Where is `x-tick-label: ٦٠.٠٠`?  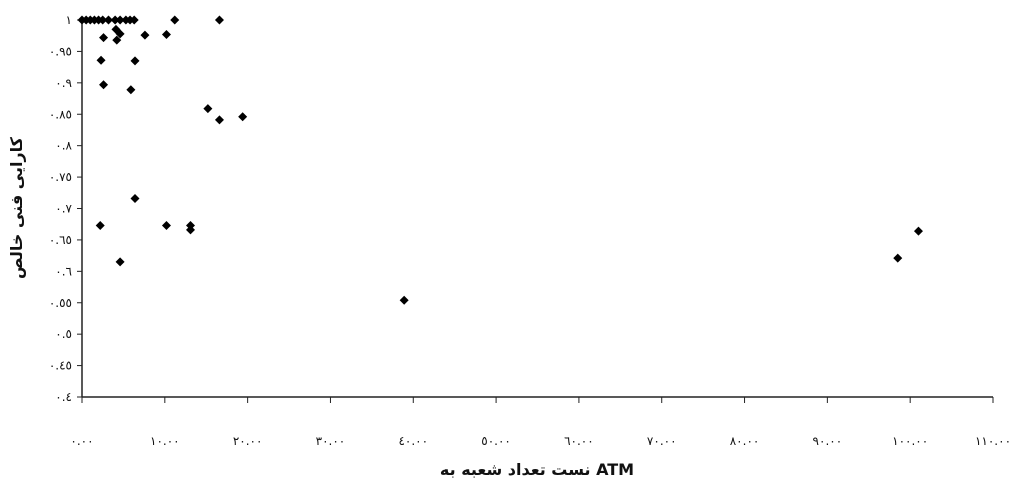 x-tick-label: ٦٠.٠٠ is located at coordinates (579, 441).